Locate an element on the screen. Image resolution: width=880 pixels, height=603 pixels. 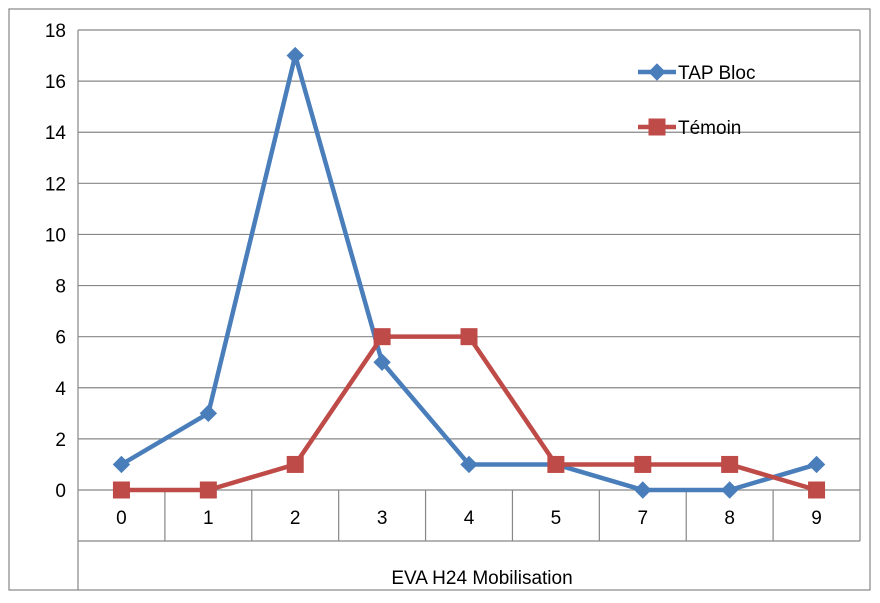
x-axis-title: EVA H24 Mobilisation is located at coordinates (481, 578).